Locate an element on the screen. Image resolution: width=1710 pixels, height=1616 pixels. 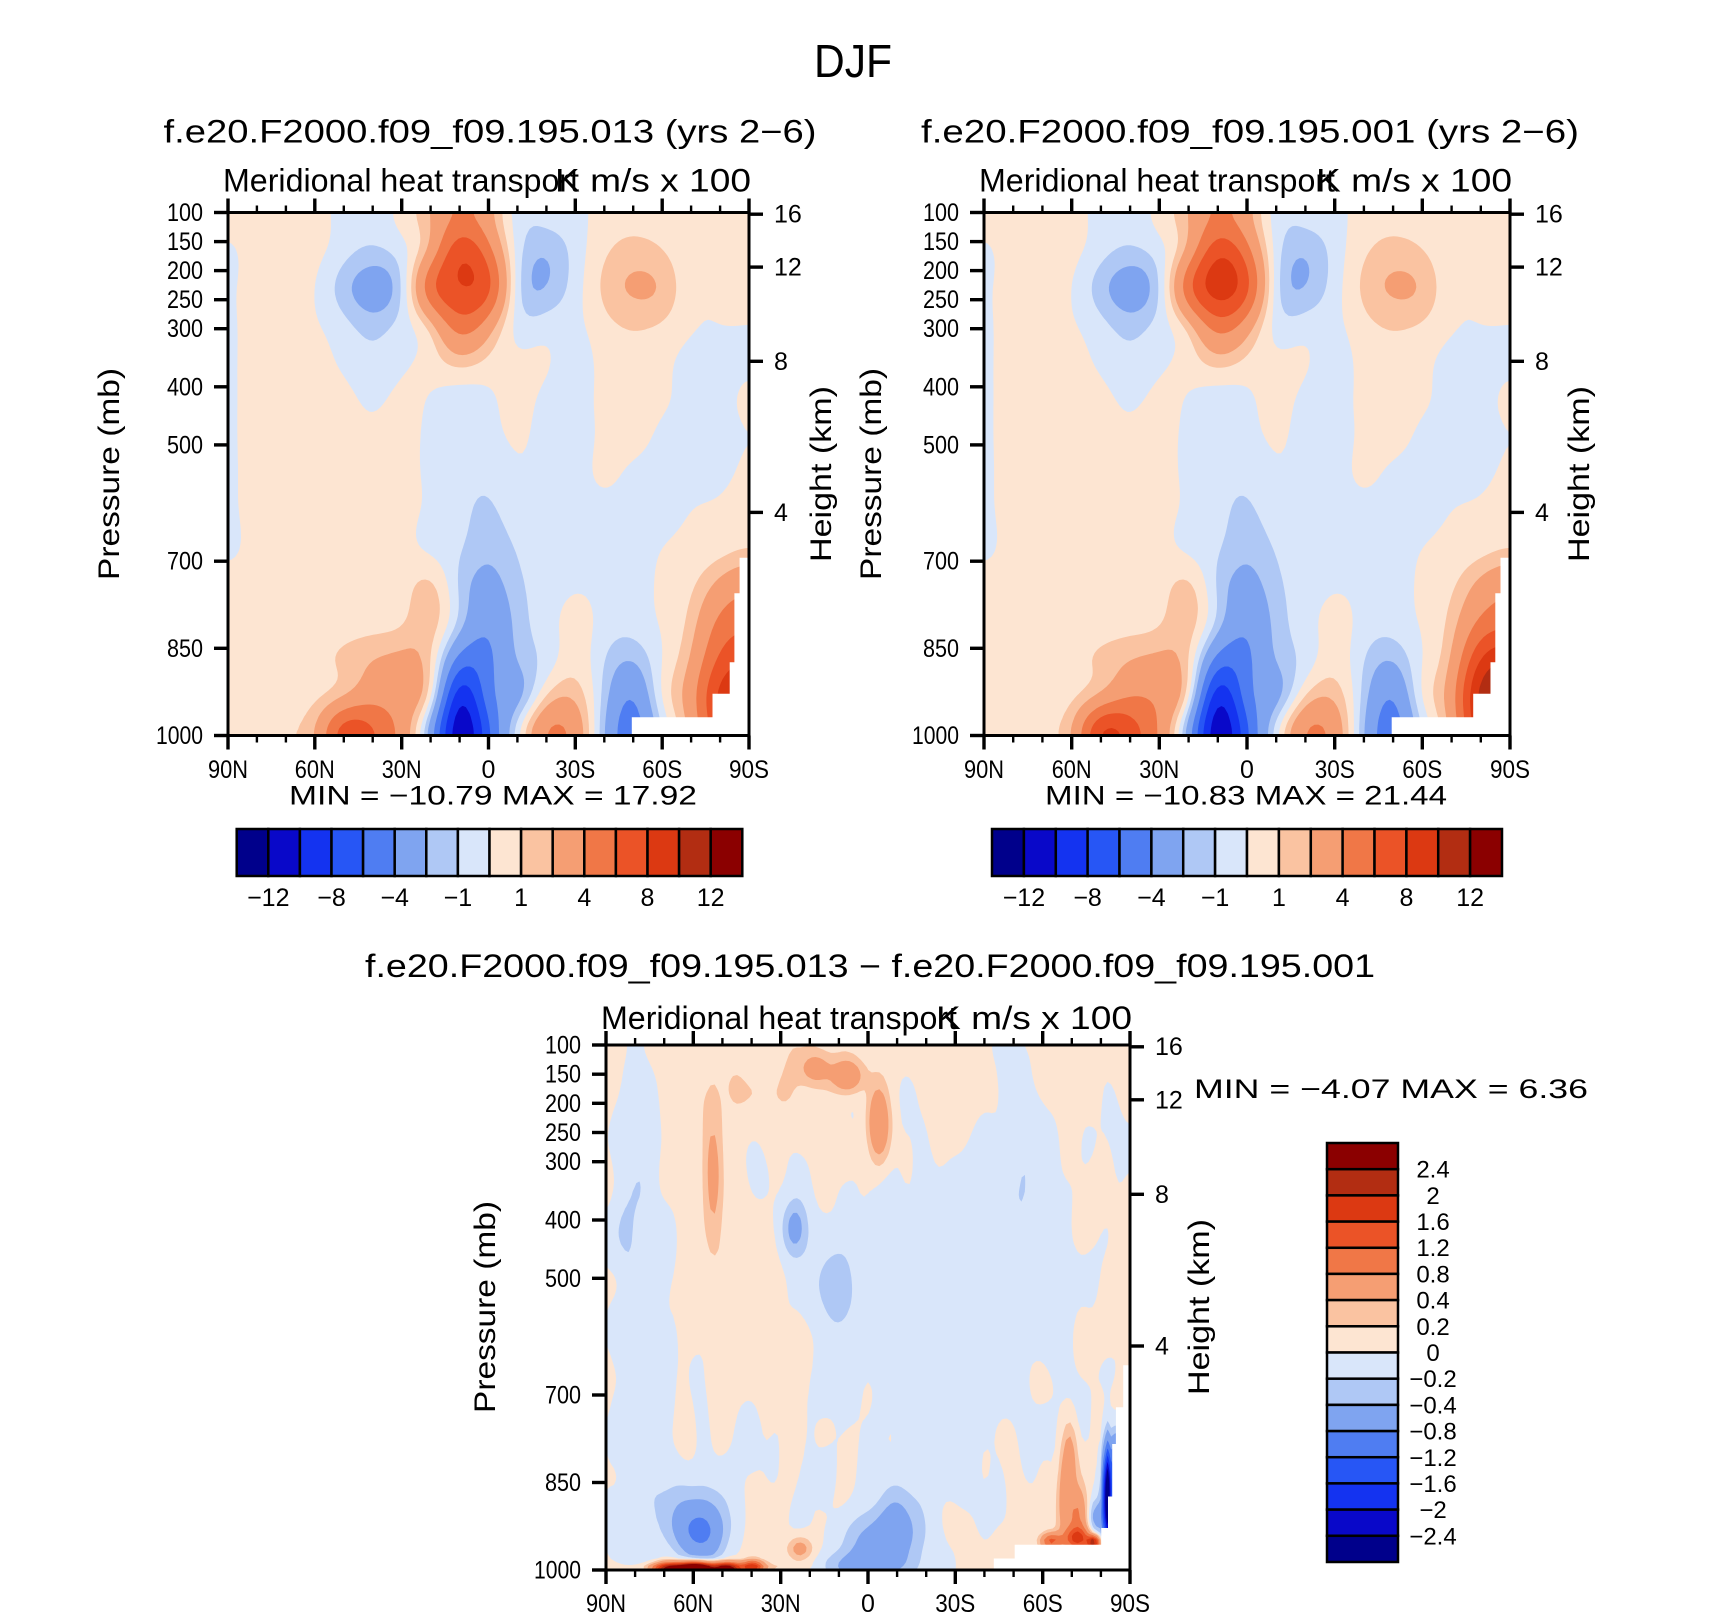
svg-text: DJF is located at coordinates (853, 61).